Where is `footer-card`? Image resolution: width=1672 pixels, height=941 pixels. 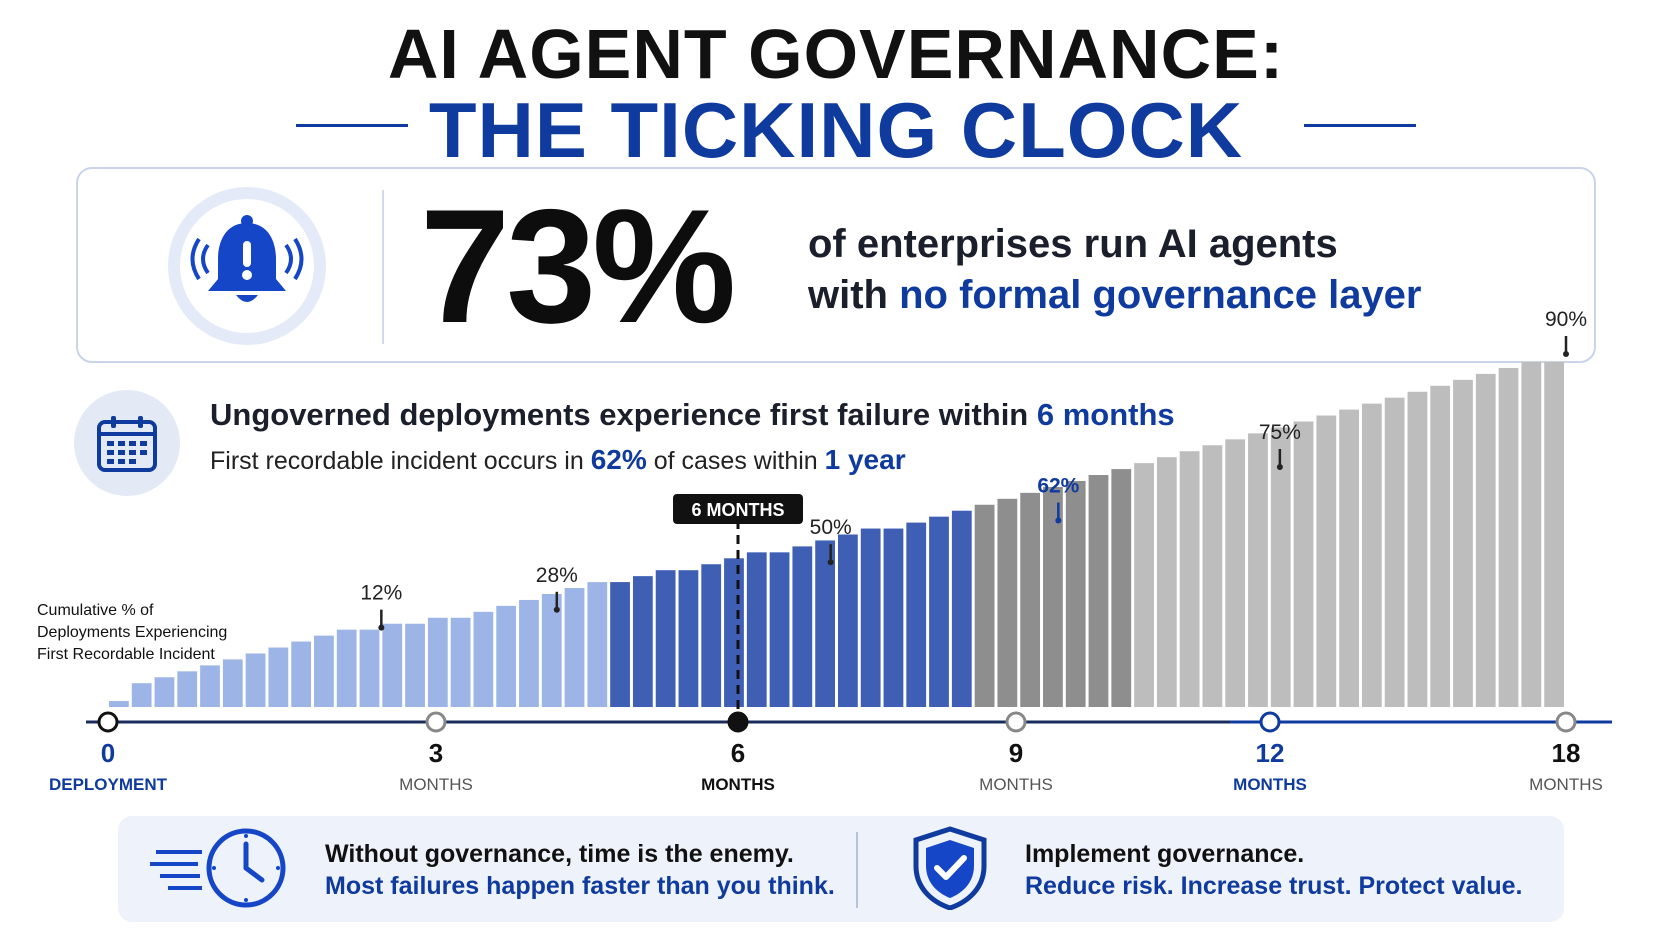 footer-card is located at coordinates (841, 869).